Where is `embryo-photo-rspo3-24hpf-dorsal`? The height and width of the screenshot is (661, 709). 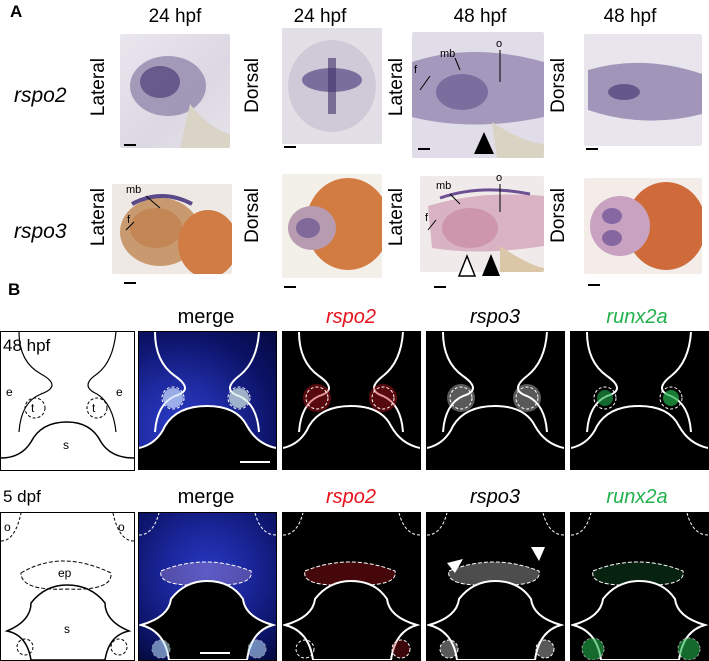 embryo-photo-rspo3-24hpf-dorsal is located at coordinates (332, 226).